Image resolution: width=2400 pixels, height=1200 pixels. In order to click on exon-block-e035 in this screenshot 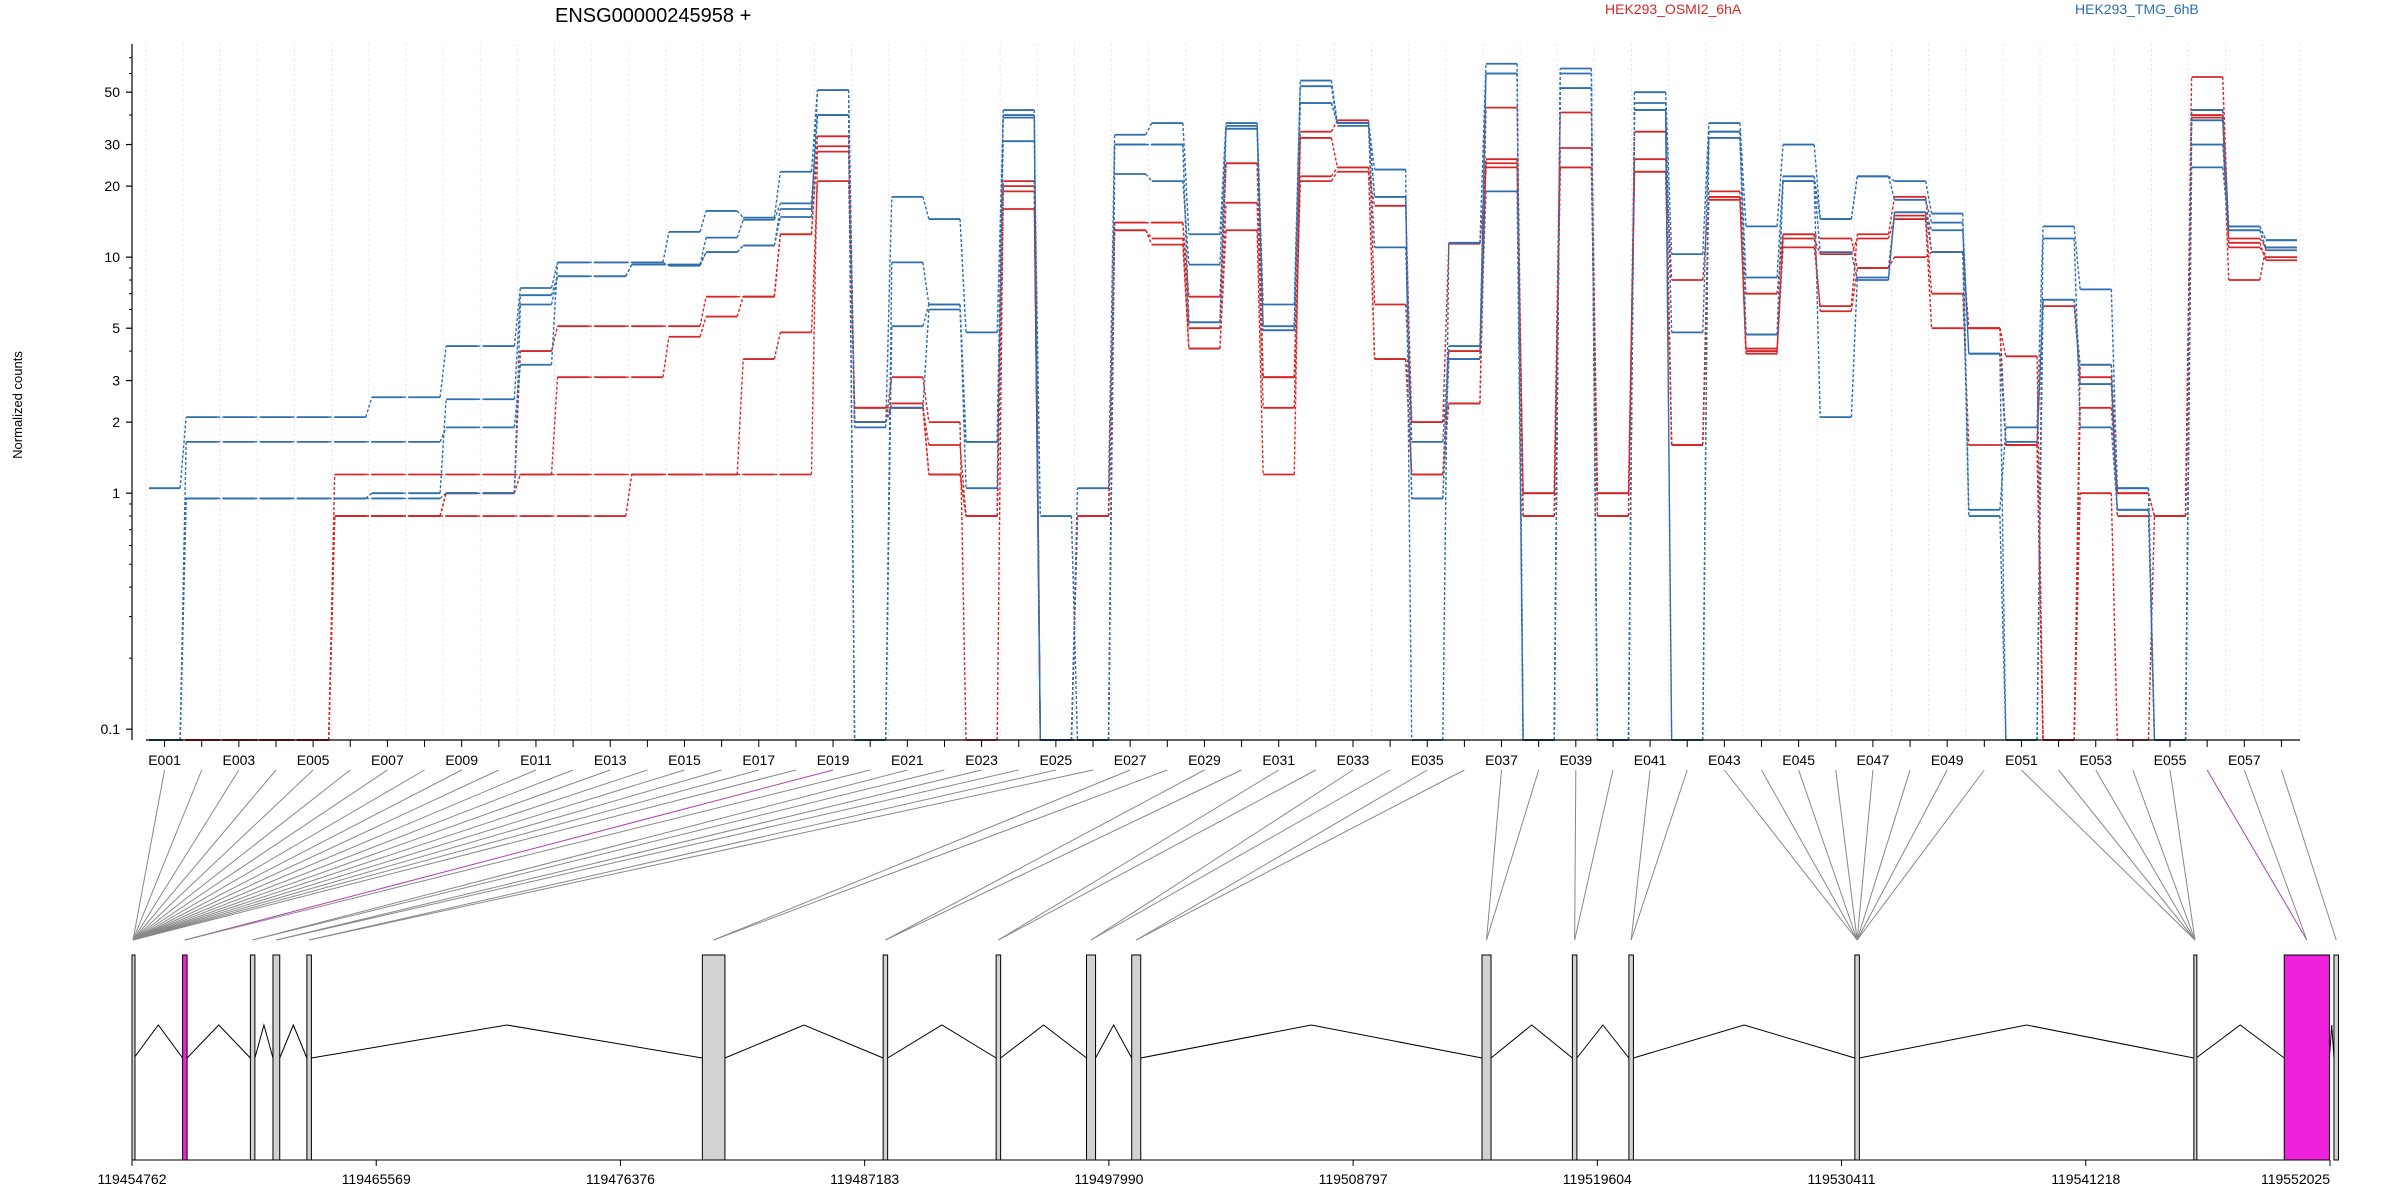, I will do `click(1136, 1057)`.